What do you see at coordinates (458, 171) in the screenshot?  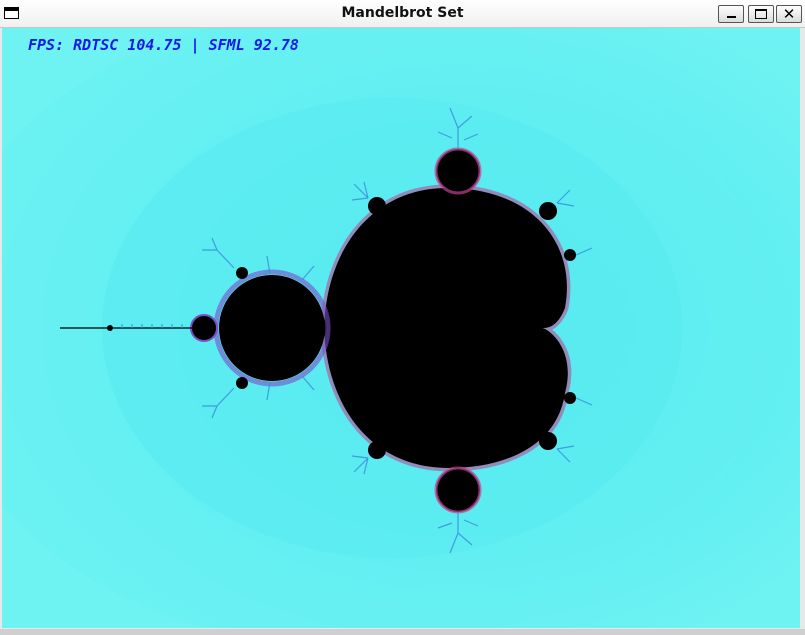 I see `top-bulb` at bounding box center [458, 171].